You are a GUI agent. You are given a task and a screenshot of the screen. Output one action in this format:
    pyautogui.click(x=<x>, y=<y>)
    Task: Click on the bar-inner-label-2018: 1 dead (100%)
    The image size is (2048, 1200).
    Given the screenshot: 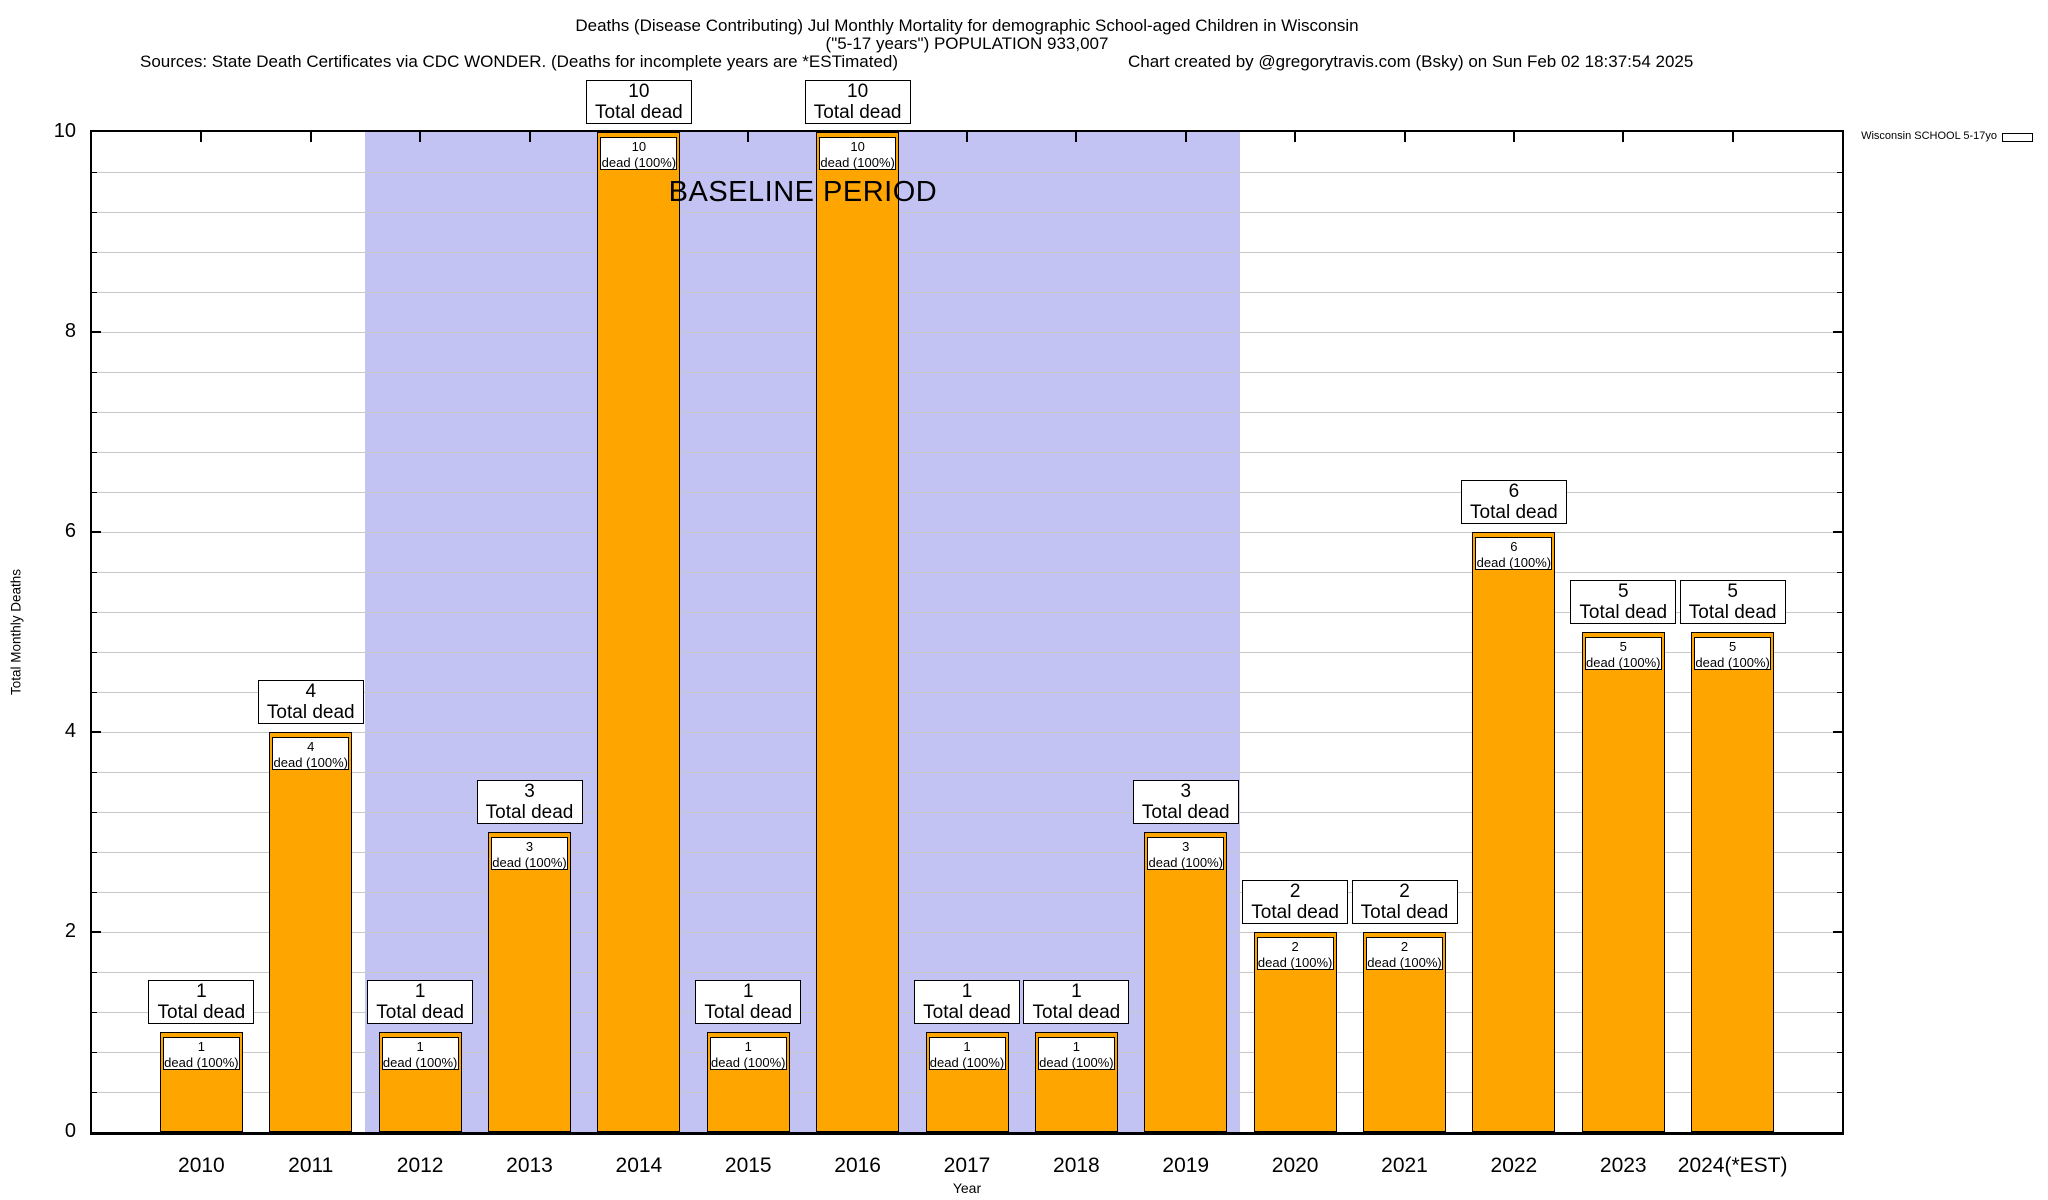 What is the action you would take?
    pyautogui.click(x=1076, y=1053)
    